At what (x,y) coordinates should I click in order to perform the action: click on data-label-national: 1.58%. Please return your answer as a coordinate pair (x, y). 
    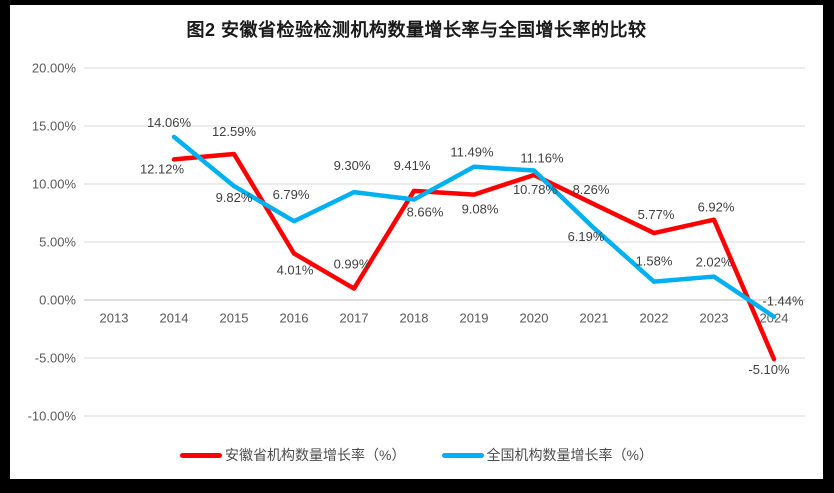
    Looking at the image, I should click on (654, 261).